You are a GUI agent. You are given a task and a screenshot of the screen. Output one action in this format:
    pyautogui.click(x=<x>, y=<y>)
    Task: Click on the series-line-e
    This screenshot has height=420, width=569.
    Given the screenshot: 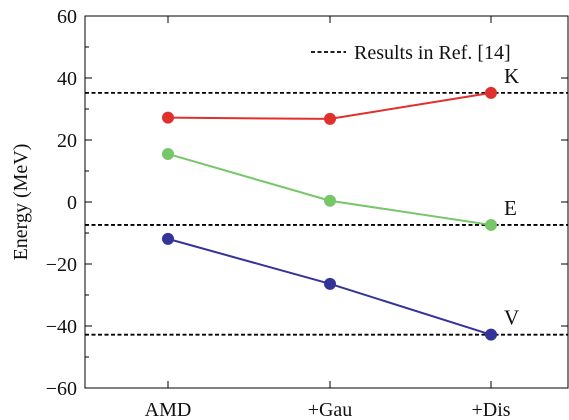 What is the action you would take?
    pyautogui.click(x=329, y=189)
    